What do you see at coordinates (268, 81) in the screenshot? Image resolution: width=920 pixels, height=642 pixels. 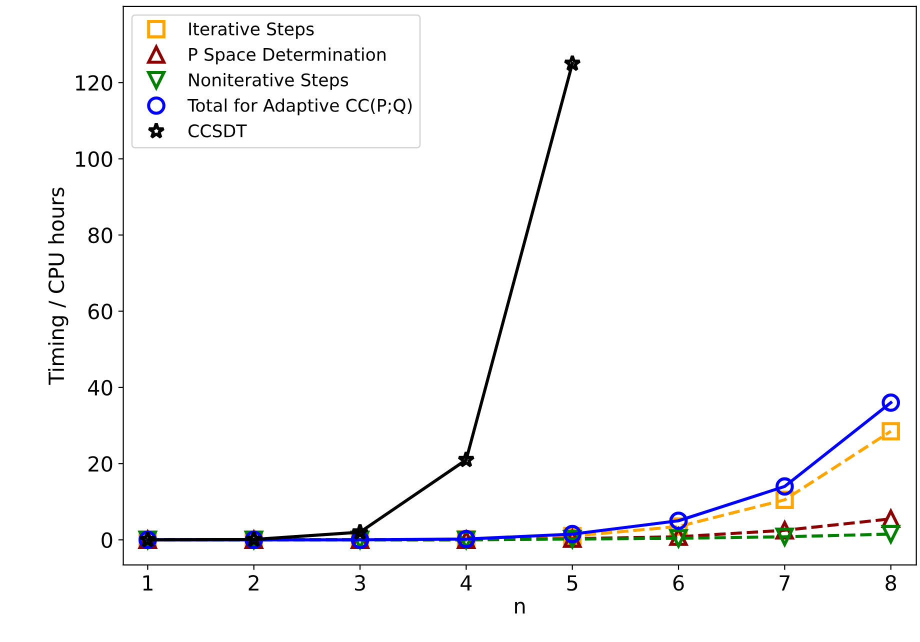 I see `legend-label: Noniterative Steps` at bounding box center [268, 81].